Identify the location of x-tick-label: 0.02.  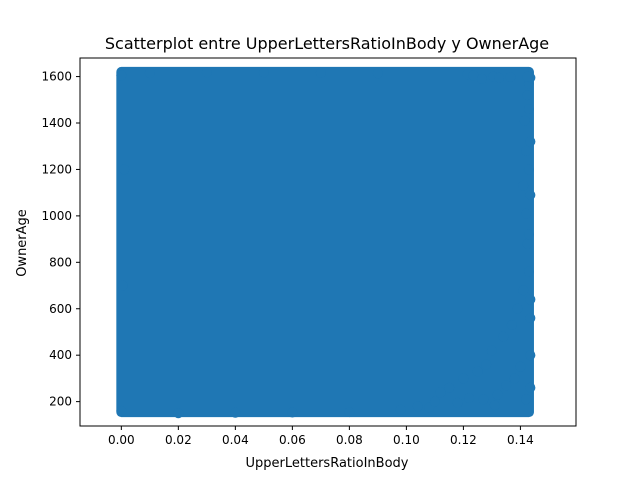
(178, 440).